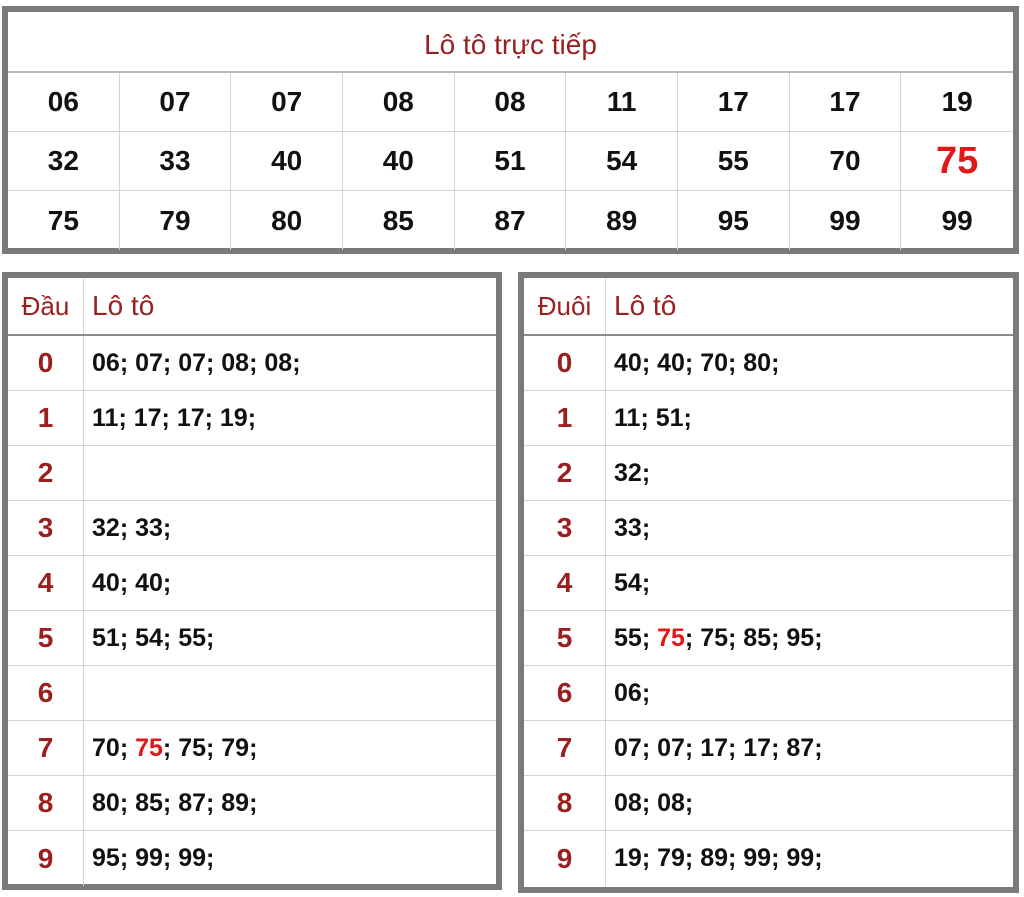 The image size is (1024, 897). I want to click on loto-number: 32, so click(628, 472).